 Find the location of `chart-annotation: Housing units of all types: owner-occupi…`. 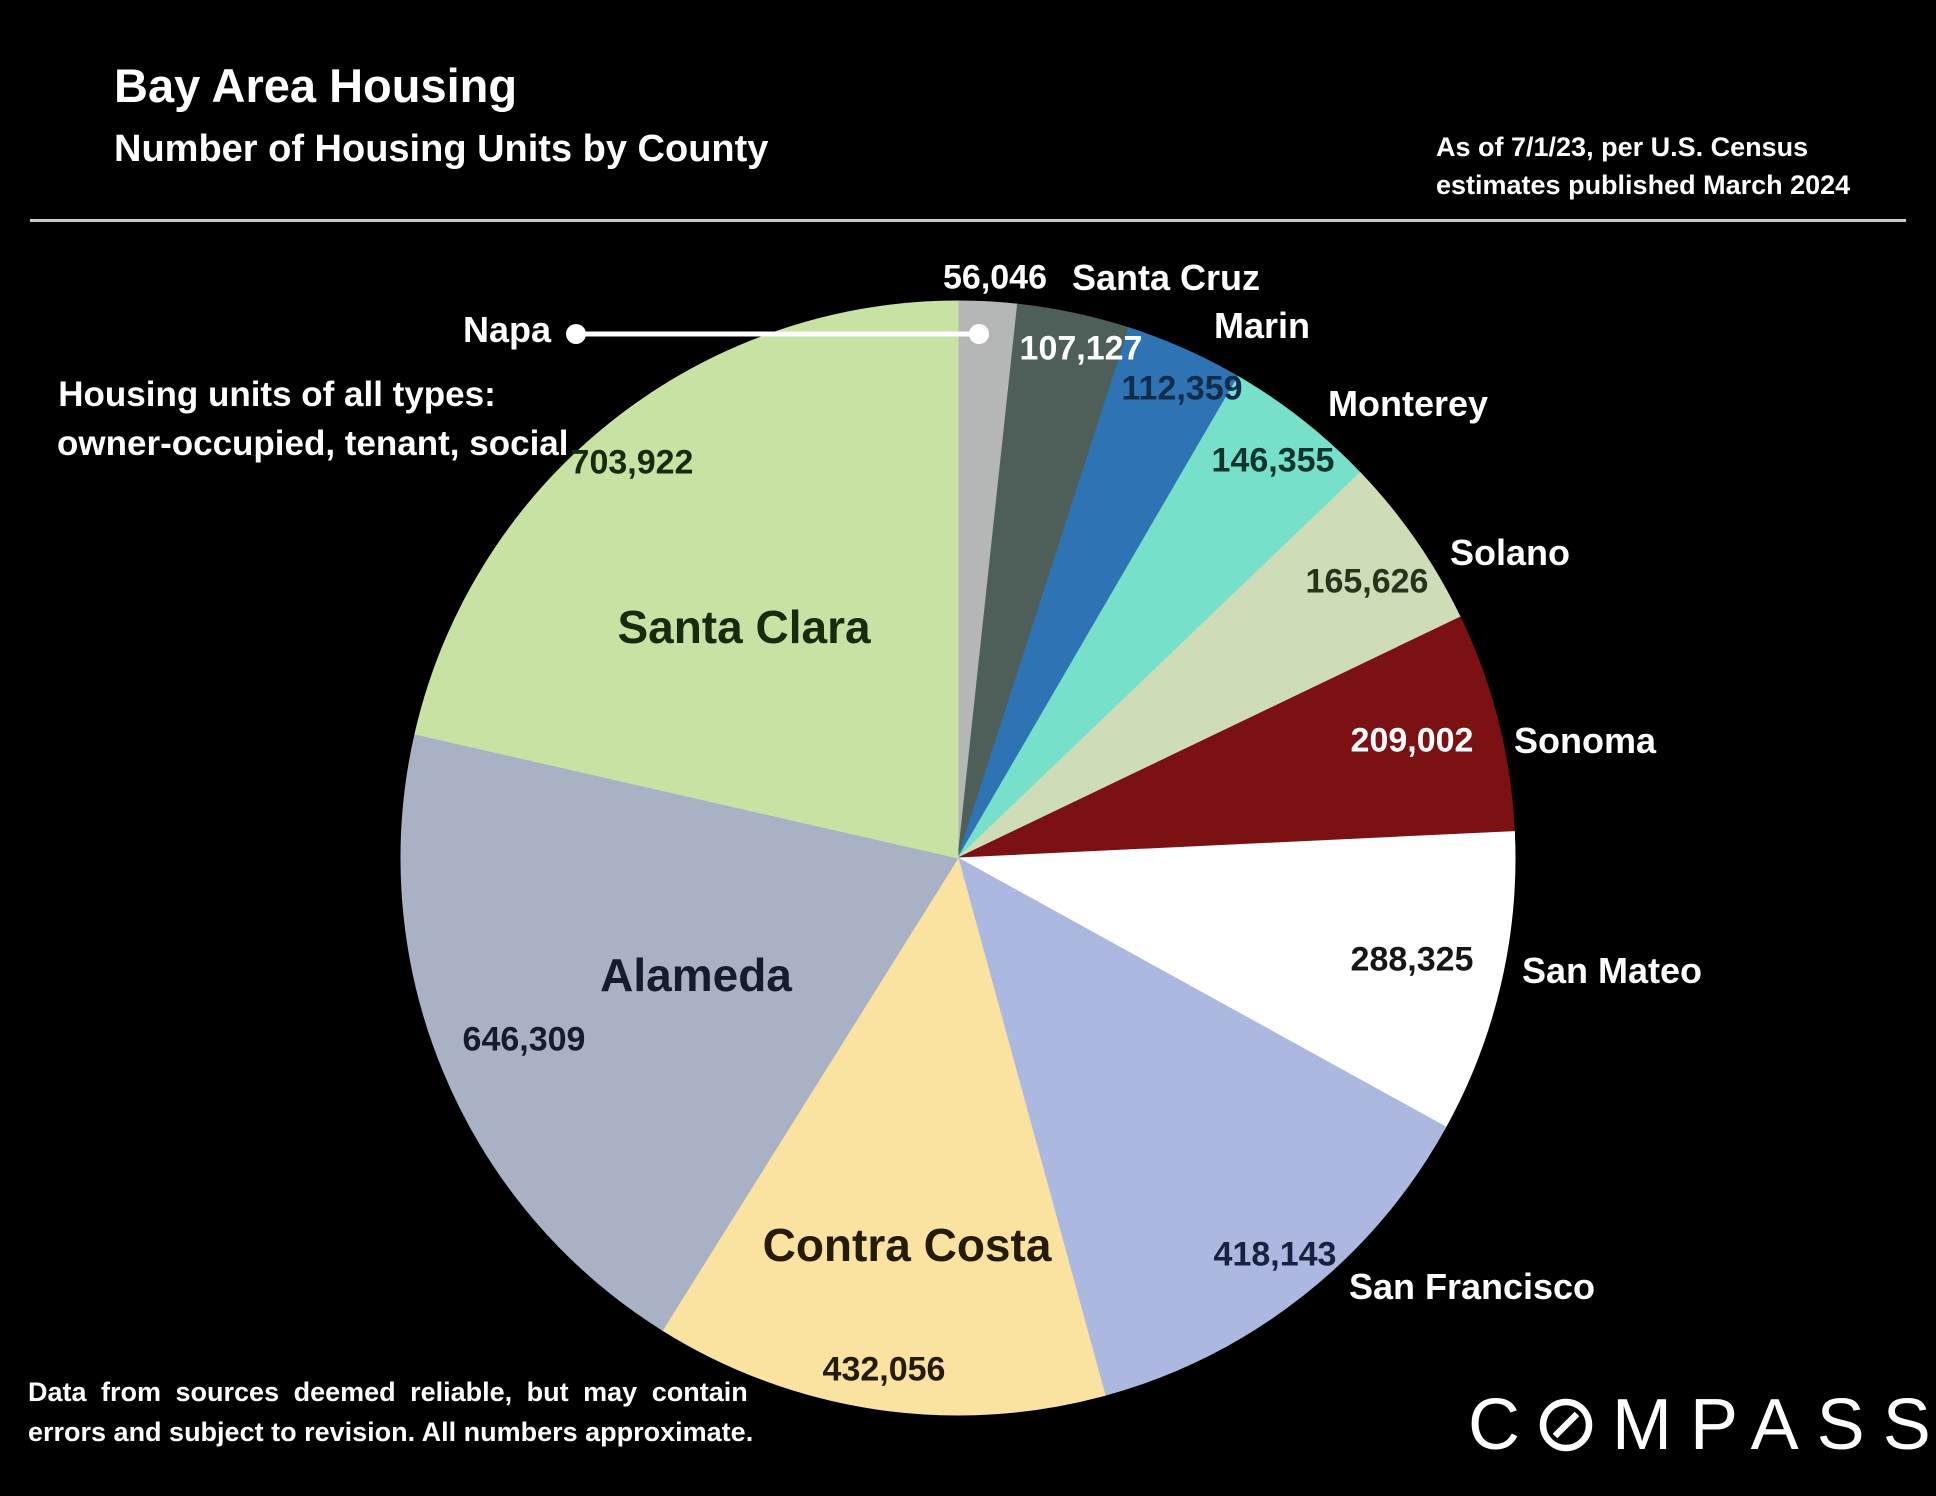

chart-annotation: Housing units of all types: owner-occupi… is located at coordinates (313, 419).